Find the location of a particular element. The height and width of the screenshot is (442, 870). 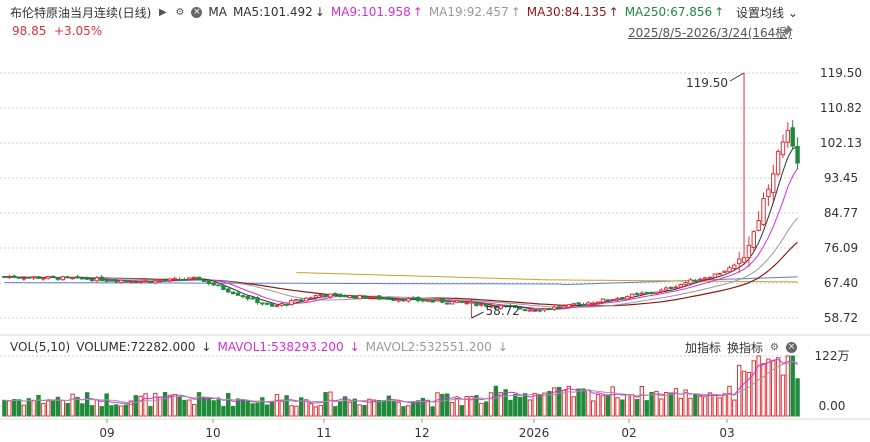

ma30-arrow: ↑ is located at coordinates (613, 12).